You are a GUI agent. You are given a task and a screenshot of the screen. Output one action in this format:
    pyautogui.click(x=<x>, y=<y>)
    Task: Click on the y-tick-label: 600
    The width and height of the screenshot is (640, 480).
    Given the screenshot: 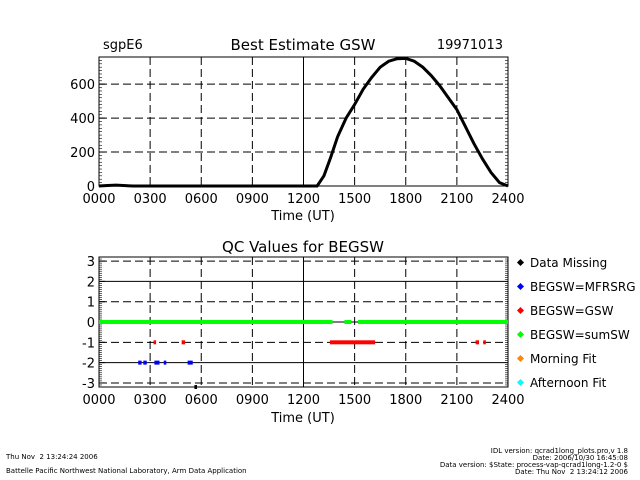 What is the action you would take?
    pyautogui.click(x=82, y=85)
    